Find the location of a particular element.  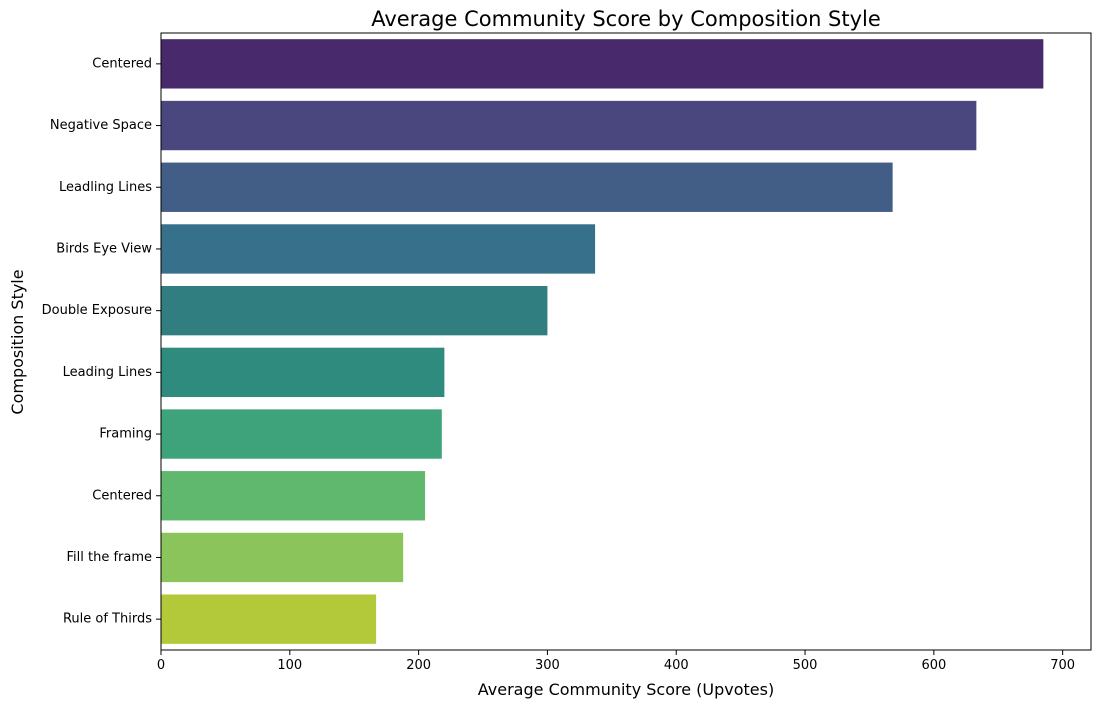

x-tick-label-2: 200 is located at coordinates (418, 665).